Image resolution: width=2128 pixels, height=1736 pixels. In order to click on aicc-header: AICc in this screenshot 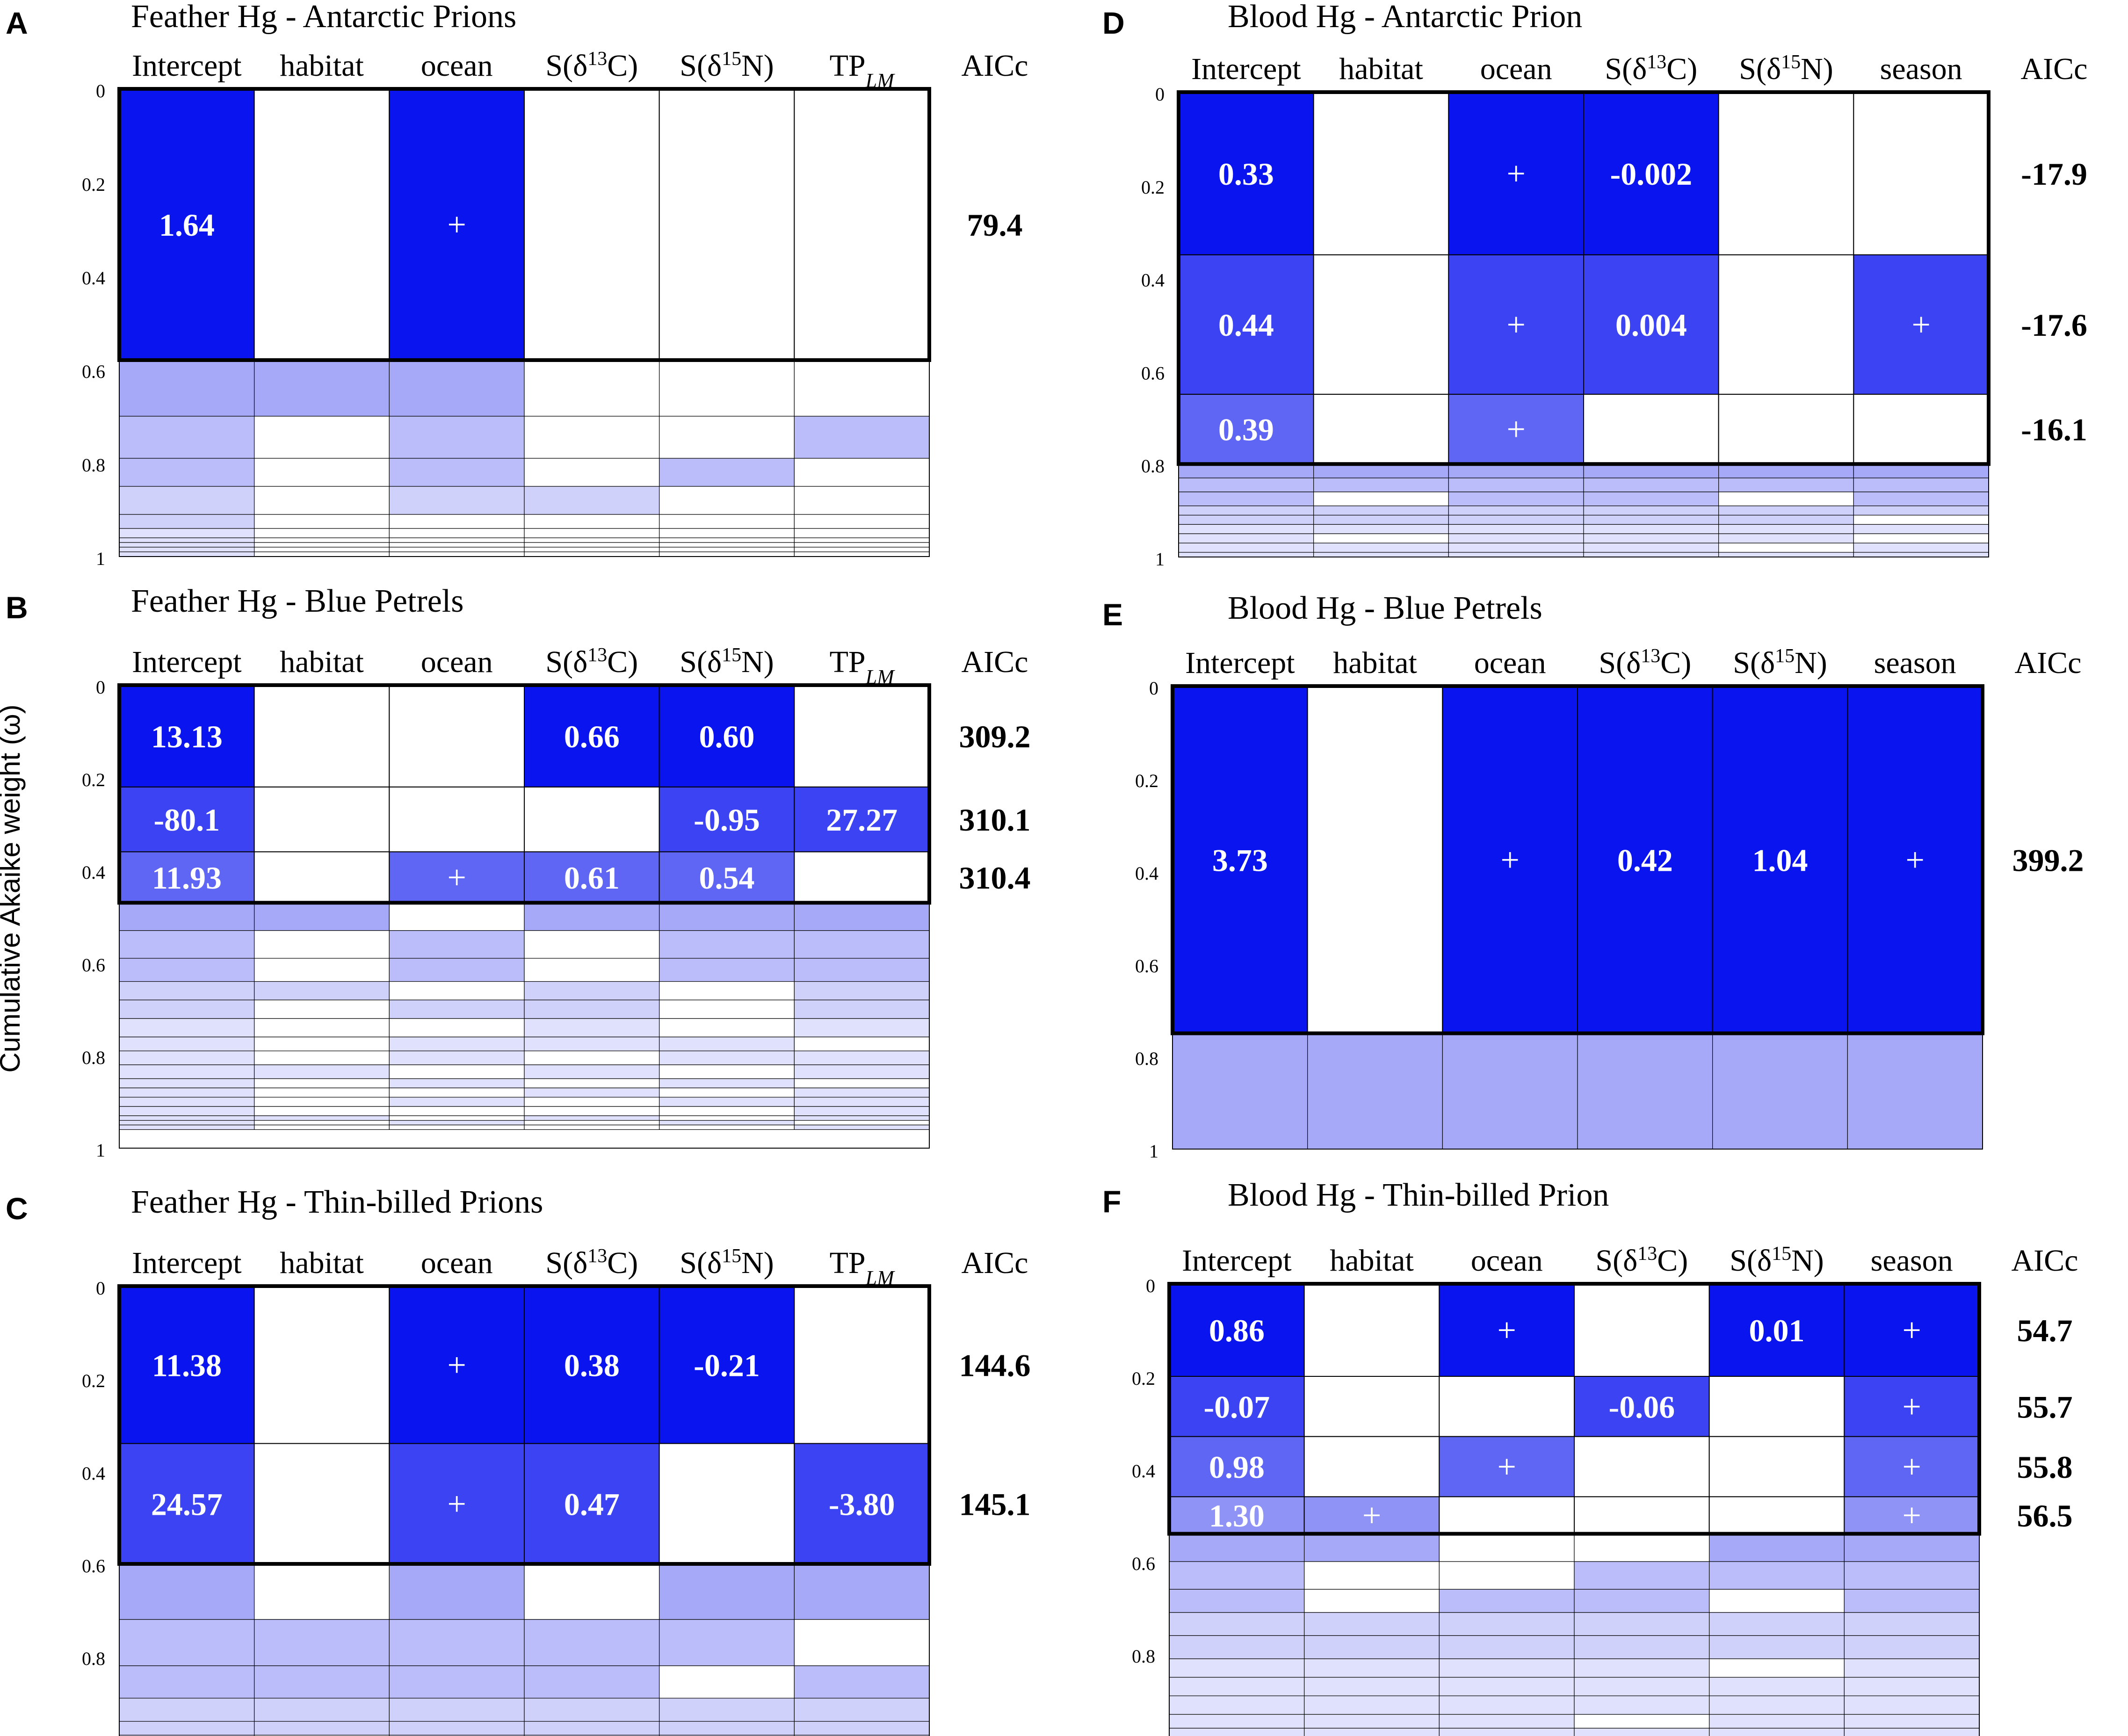, I will do `click(2054, 69)`.